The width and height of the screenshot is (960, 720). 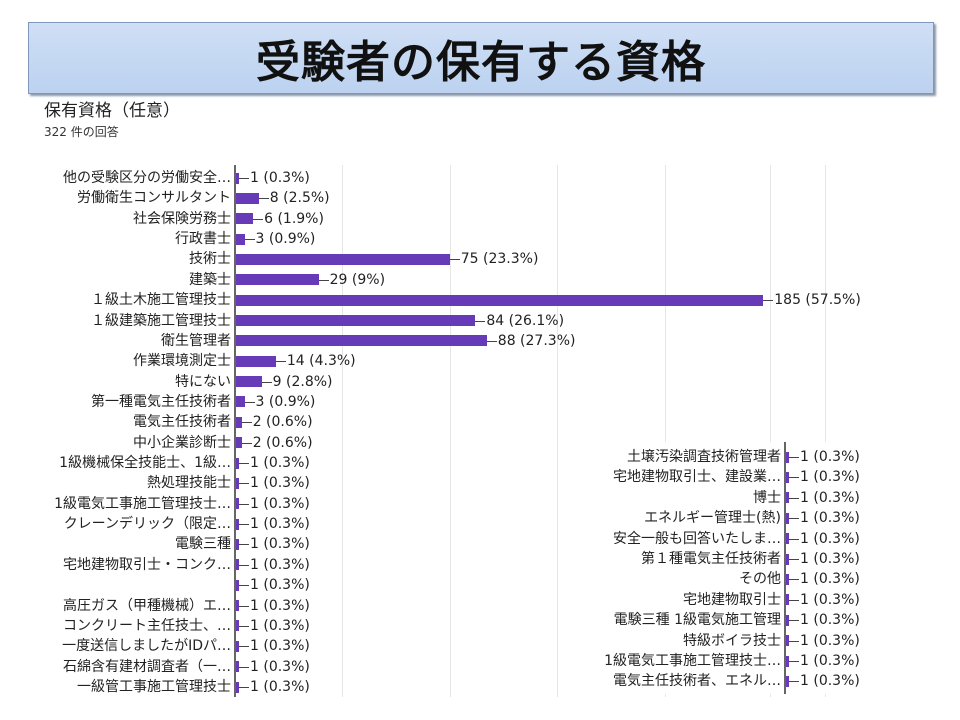 What do you see at coordinates (161, 300) in the screenshot?
I see `category-label: １級土木施工管理技士` at bounding box center [161, 300].